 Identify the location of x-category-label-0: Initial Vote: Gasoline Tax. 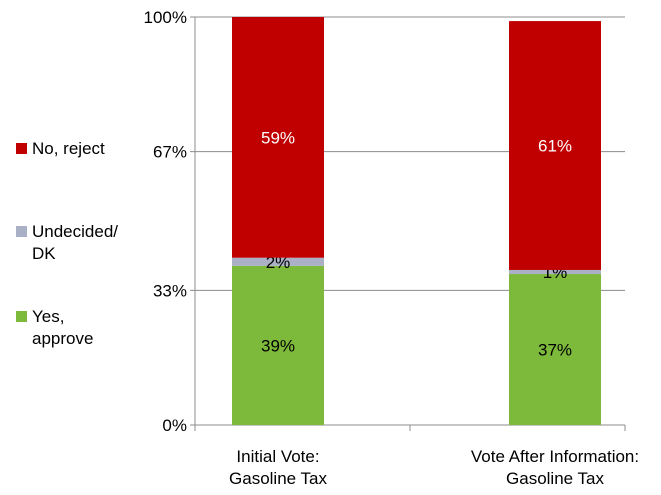
(278, 467).